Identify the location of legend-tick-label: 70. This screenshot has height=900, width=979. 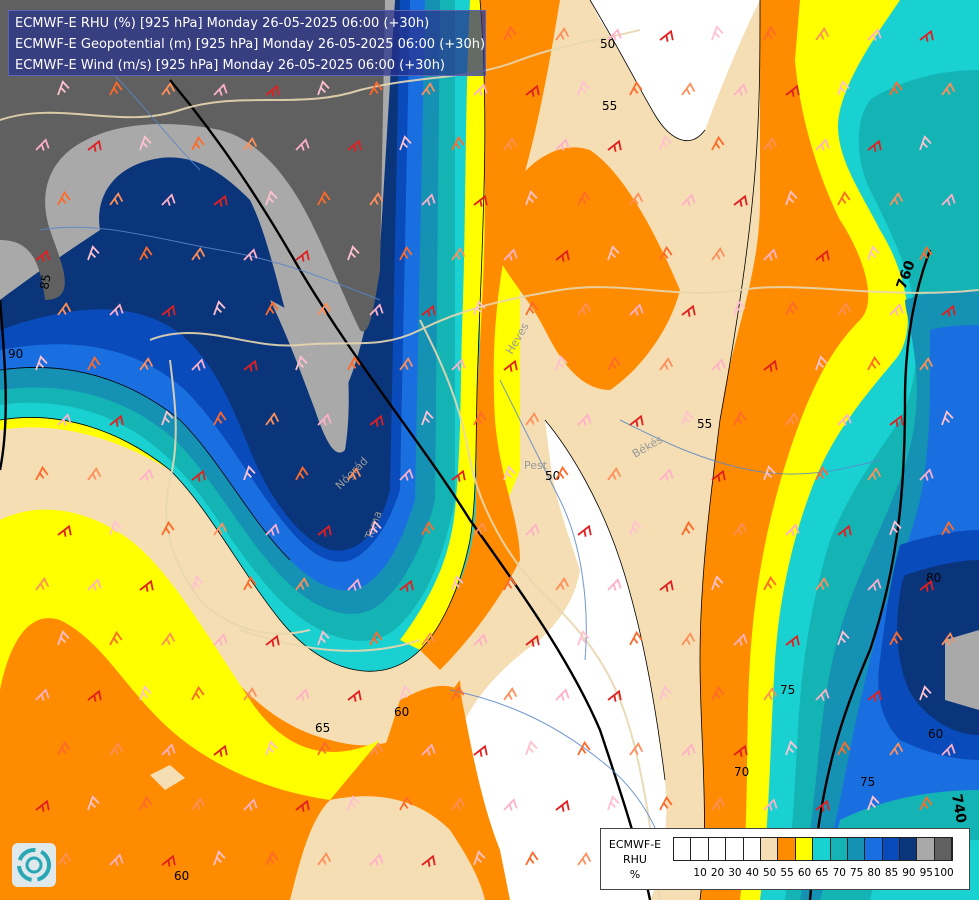
(839, 873).